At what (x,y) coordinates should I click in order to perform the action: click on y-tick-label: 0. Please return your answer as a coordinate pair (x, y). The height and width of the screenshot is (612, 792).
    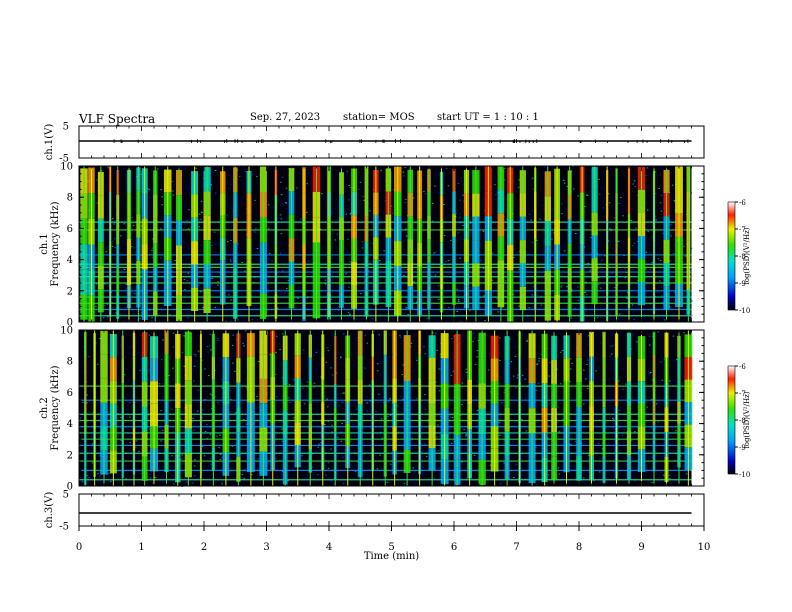
    Looking at the image, I should click on (70, 323).